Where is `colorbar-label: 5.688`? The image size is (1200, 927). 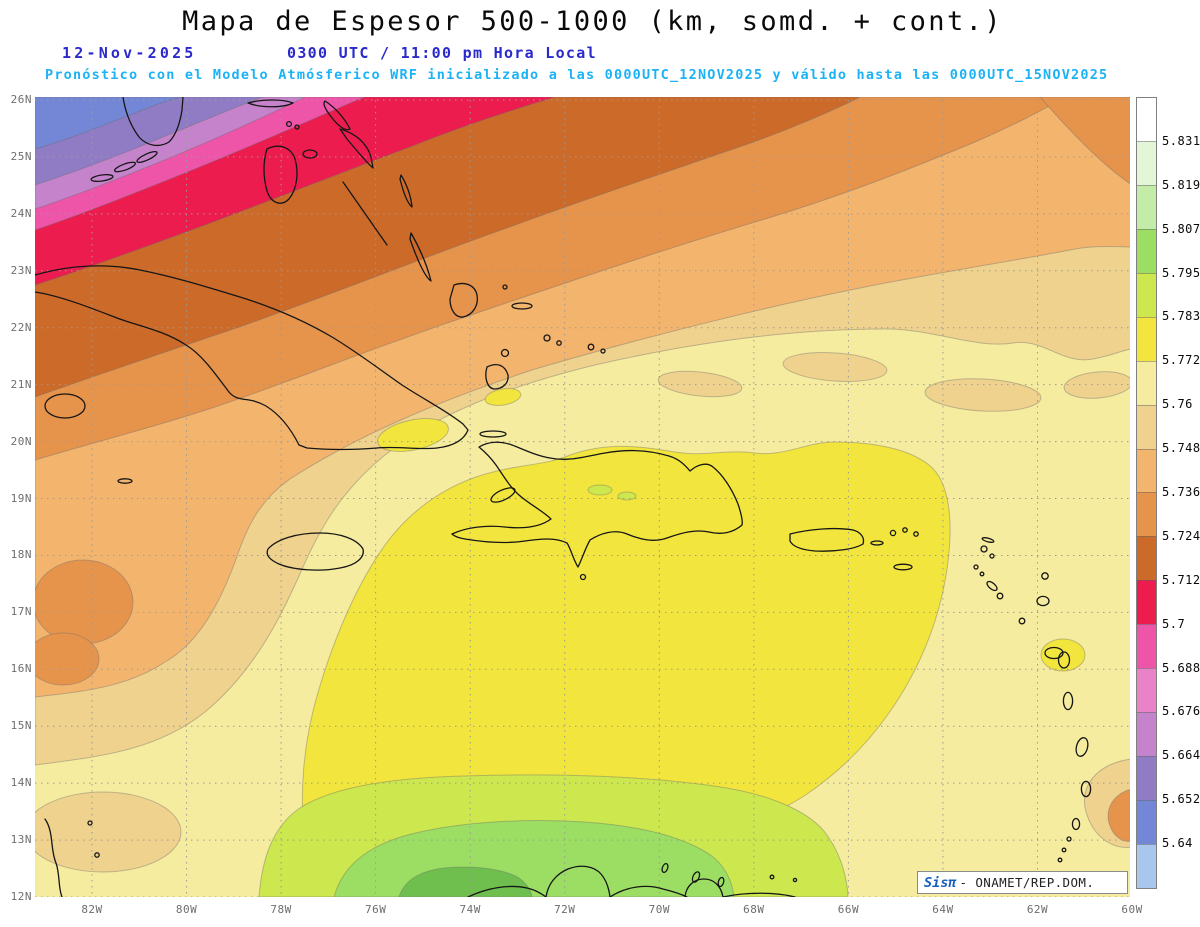 colorbar-label: 5.688 is located at coordinates (1181, 667).